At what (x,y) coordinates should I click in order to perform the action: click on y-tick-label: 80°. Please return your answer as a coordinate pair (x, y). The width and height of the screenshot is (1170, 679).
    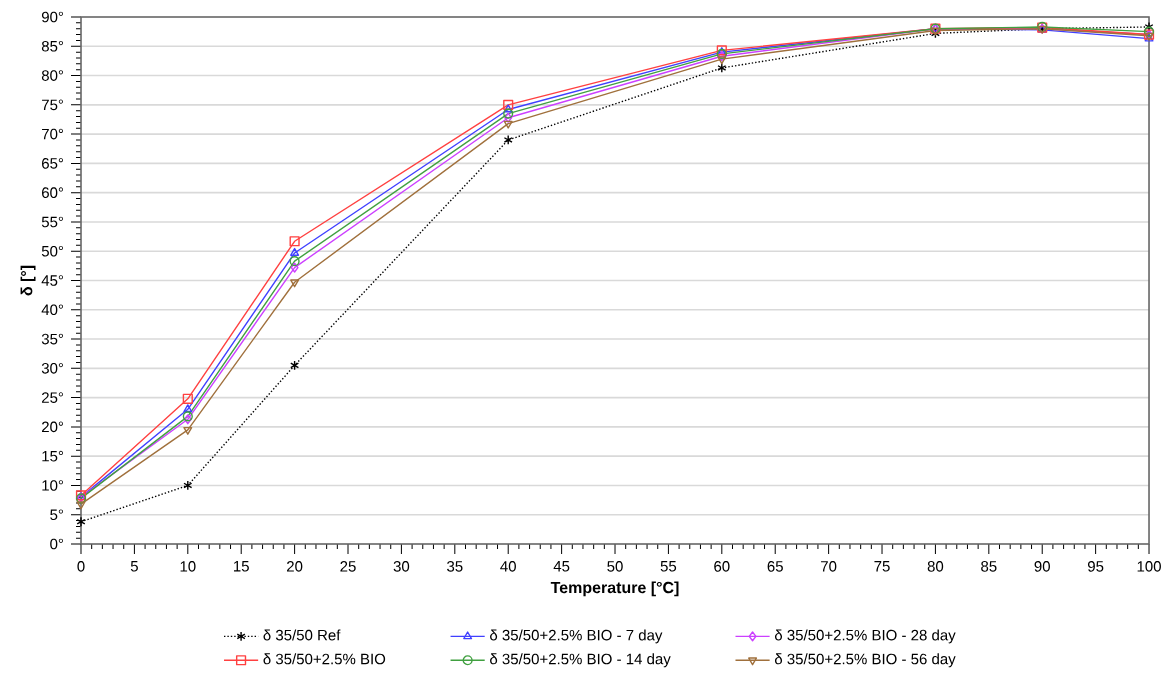
    Looking at the image, I should click on (52, 75).